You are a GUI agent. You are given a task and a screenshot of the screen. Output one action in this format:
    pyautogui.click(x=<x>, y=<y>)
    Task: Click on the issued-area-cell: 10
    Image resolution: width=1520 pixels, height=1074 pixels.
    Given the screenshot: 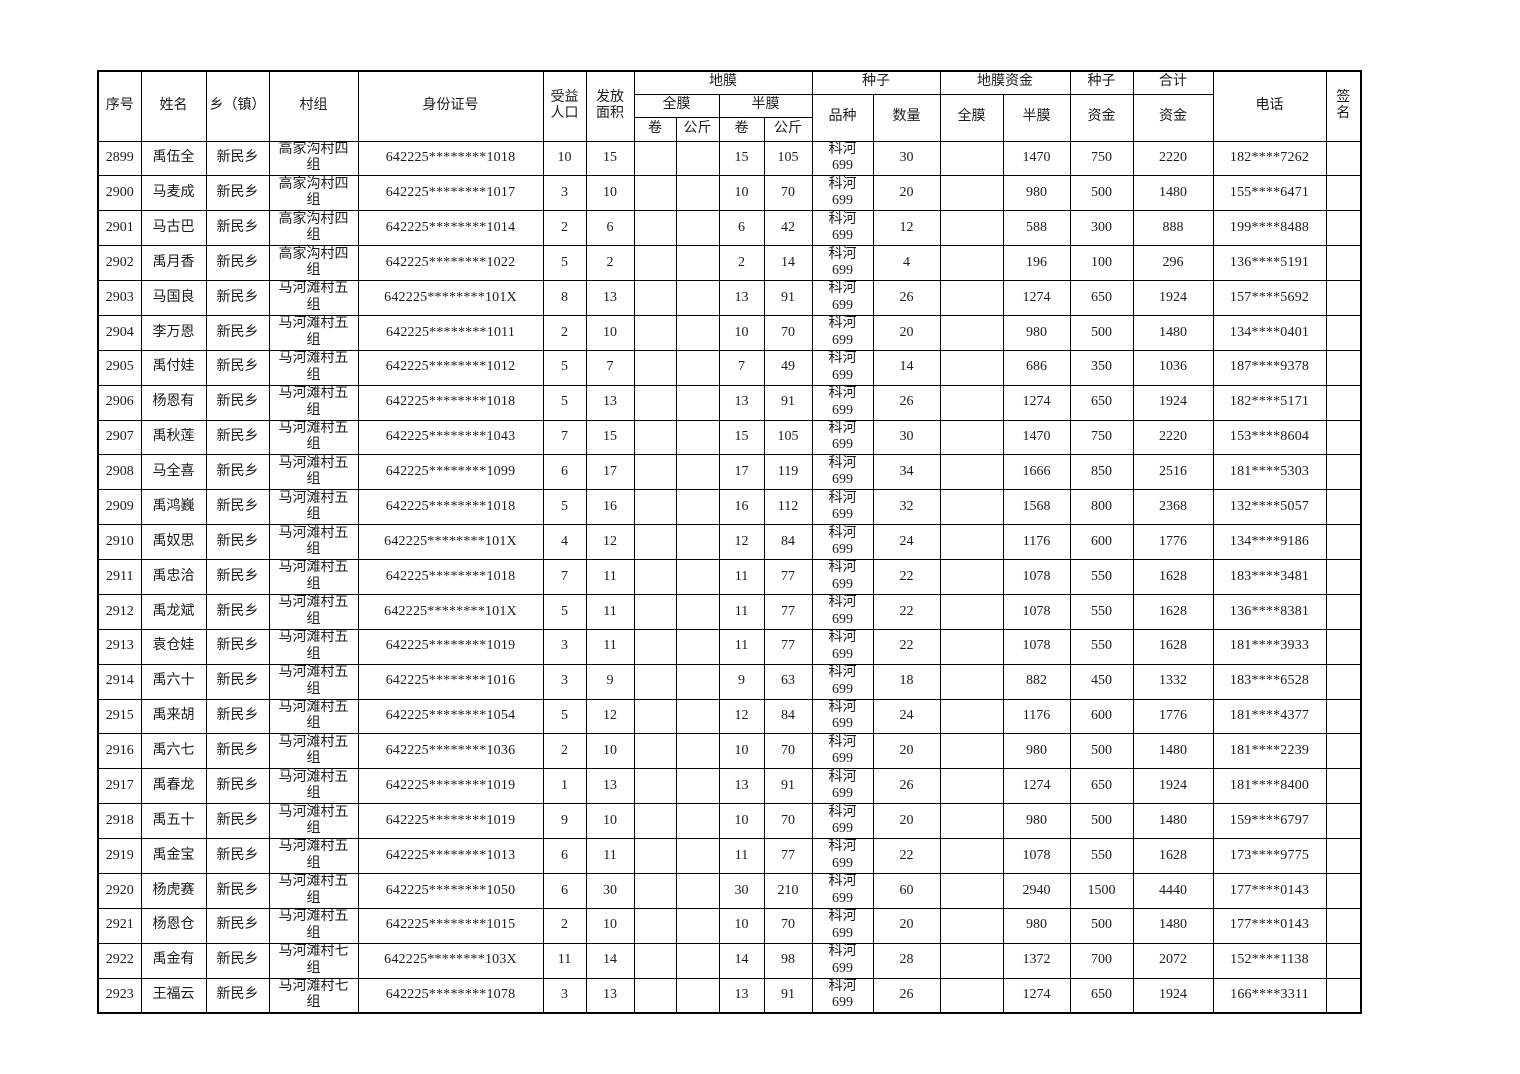 What is the action you would take?
    pyautogui.click(x=610, y=751)
    